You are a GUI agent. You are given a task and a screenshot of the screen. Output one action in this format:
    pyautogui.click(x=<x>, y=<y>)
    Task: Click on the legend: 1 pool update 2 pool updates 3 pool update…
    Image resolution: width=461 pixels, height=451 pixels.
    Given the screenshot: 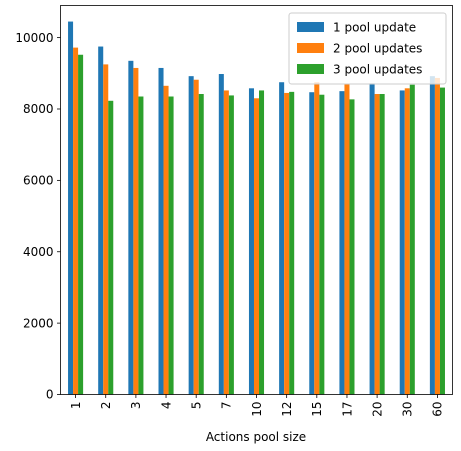 What is the action you would take?
    pyautogui.click(x=367, y=48)
    